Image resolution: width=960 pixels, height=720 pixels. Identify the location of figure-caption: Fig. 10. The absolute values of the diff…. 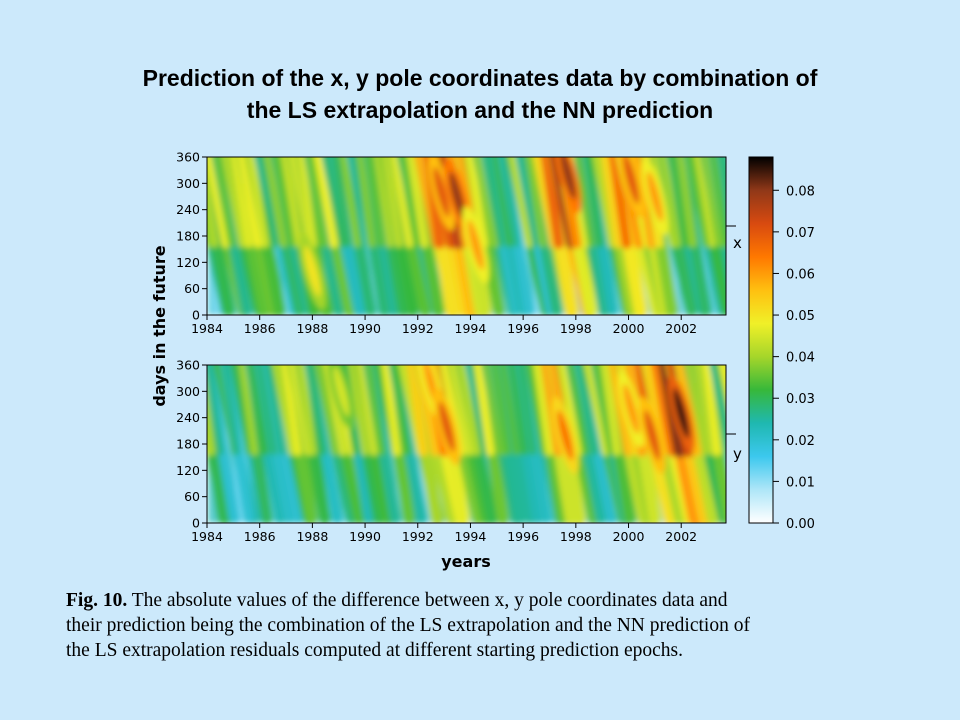
(496, 625).